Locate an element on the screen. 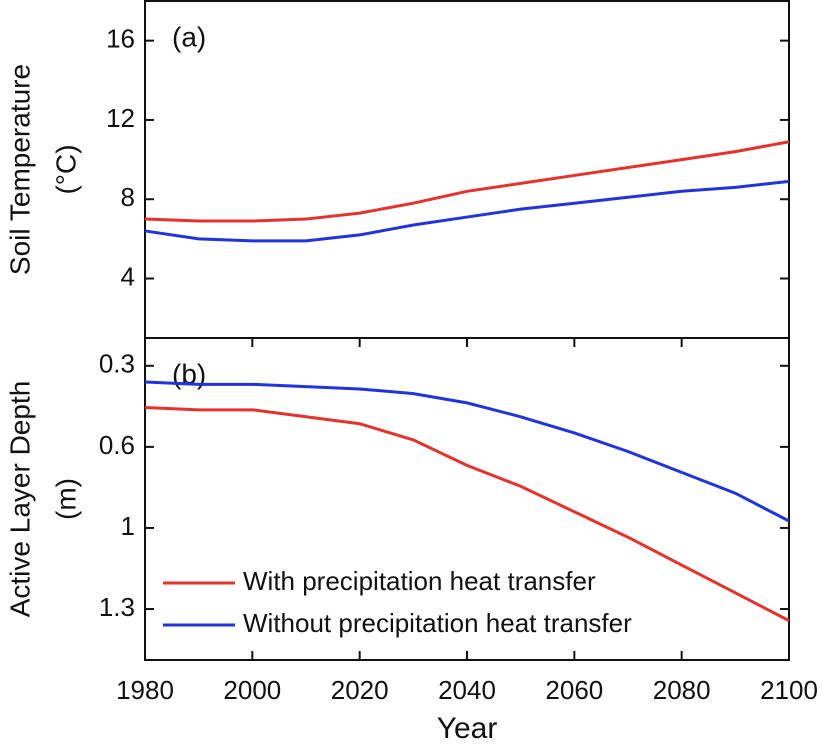  y-axis-label: (m) is located at coordinates (65, 499).